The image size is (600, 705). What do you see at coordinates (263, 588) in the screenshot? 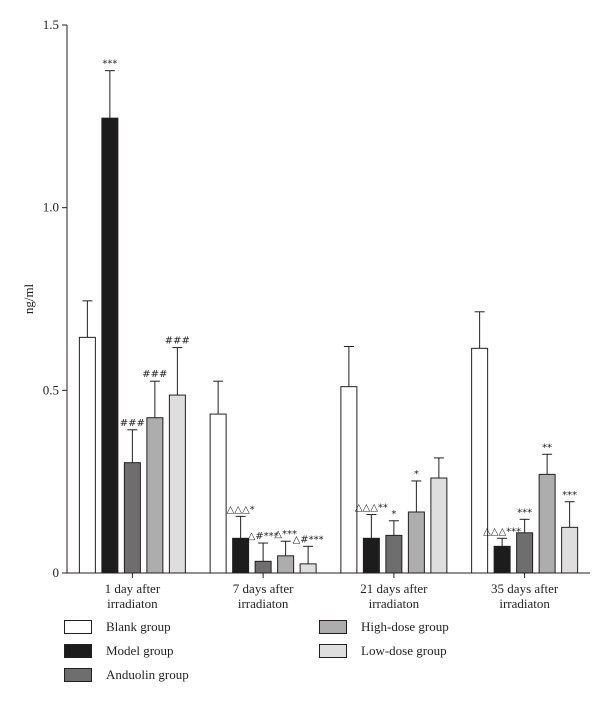
I see `x-tick-label: 7 days after` at bounding box center [263, 588].